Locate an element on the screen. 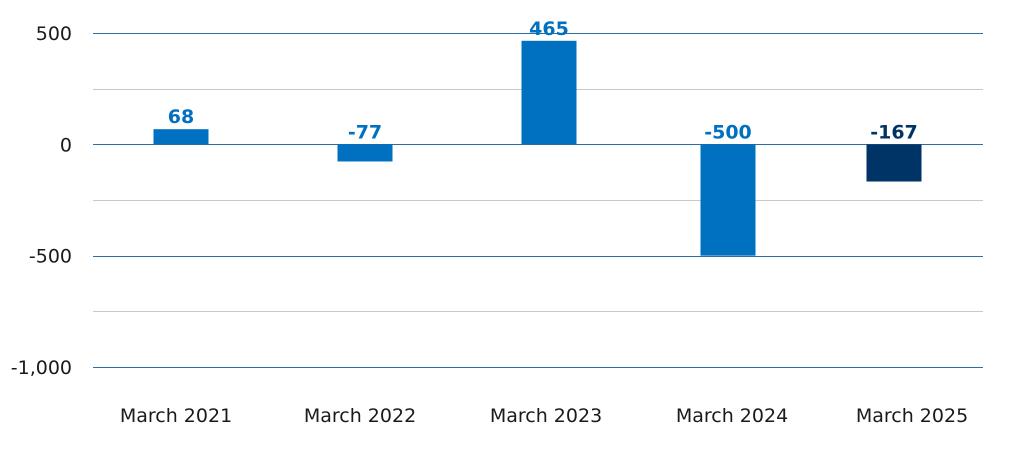  x-category-label-4: March 2024 is located at coordinates (732, 416).